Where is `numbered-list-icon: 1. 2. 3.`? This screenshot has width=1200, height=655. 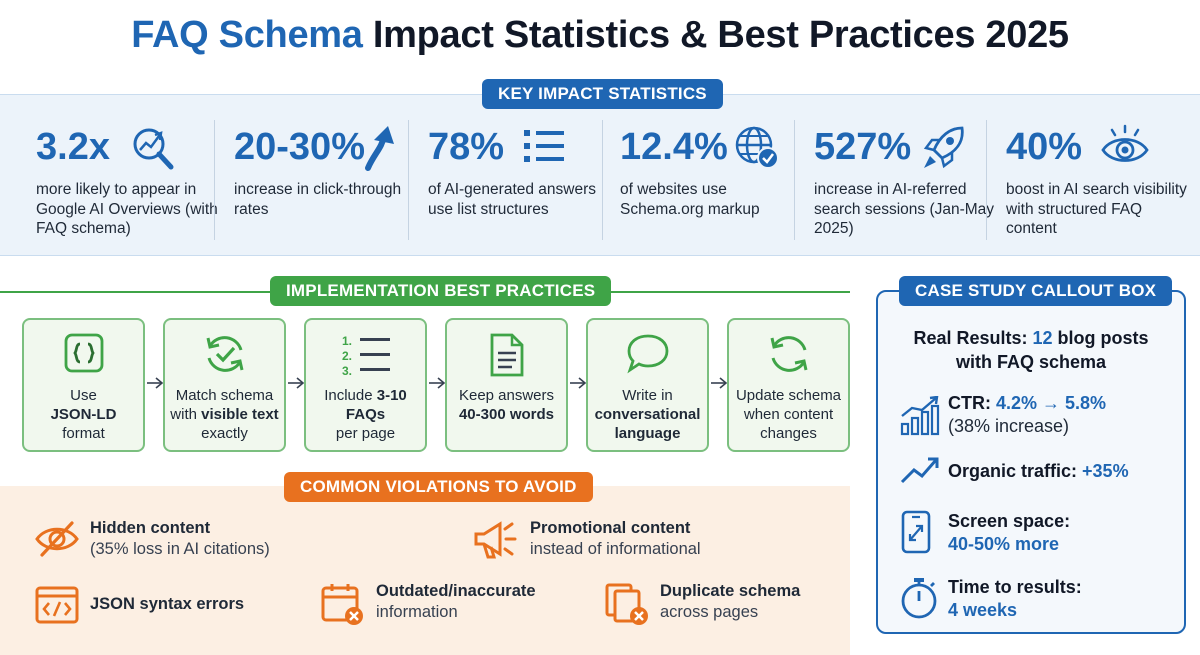
numbered-list-icon: 1. 2. 3. is located at coordinates (365, 355).